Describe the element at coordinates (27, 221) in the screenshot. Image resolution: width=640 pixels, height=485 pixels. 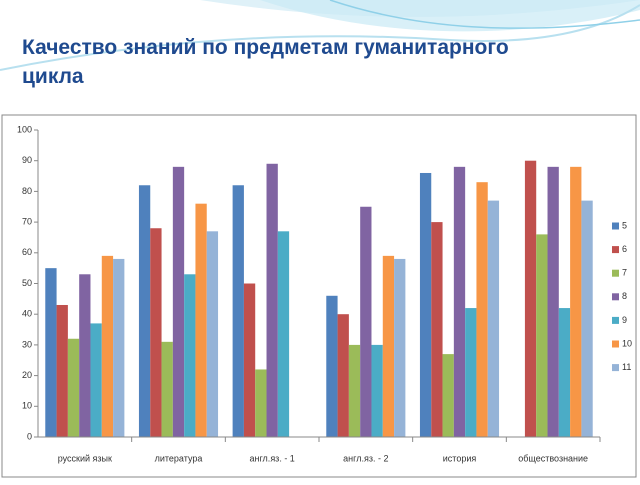
I see `y-tick-label: 70` at that location.